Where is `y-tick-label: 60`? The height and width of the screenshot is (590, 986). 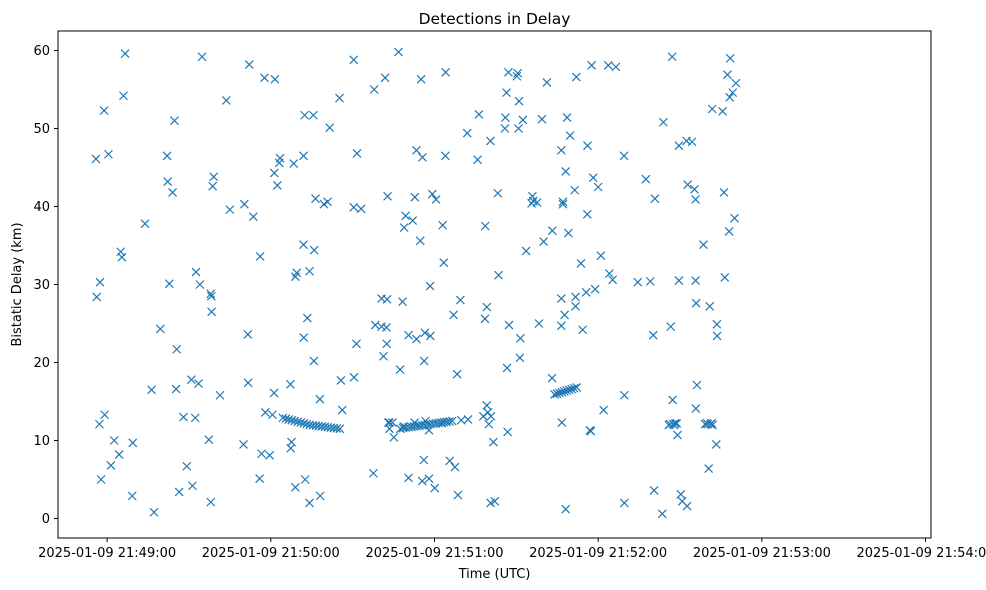
y-tick-label: 60 is located at coordinates (41, 51).